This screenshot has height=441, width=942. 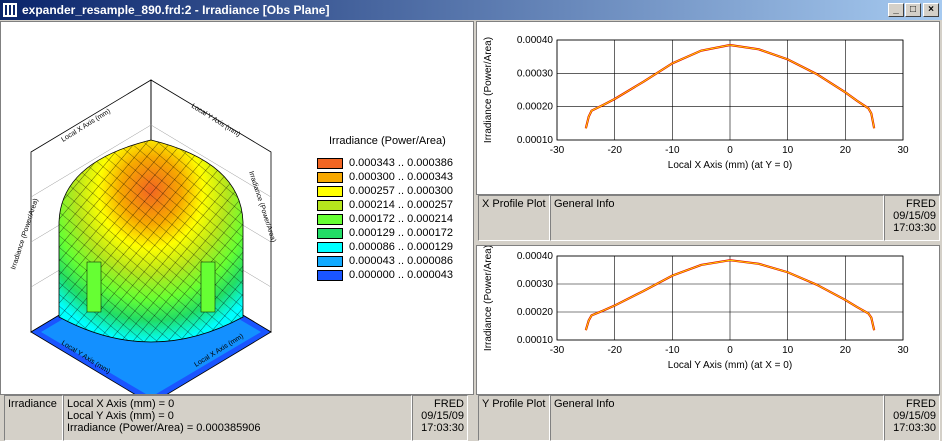 I want to click on legend-label: 0.000129 .. 0.000172, so click(x=401, y=233).